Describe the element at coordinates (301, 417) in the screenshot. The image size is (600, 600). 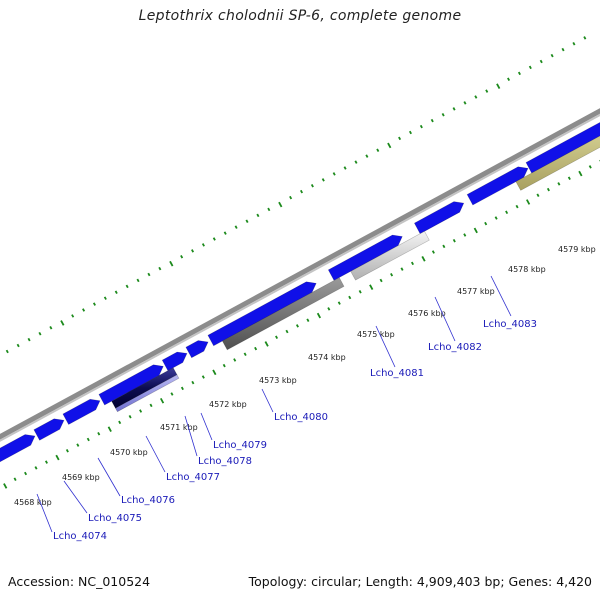
I see `gene-label: Lcho_4080` at that location.